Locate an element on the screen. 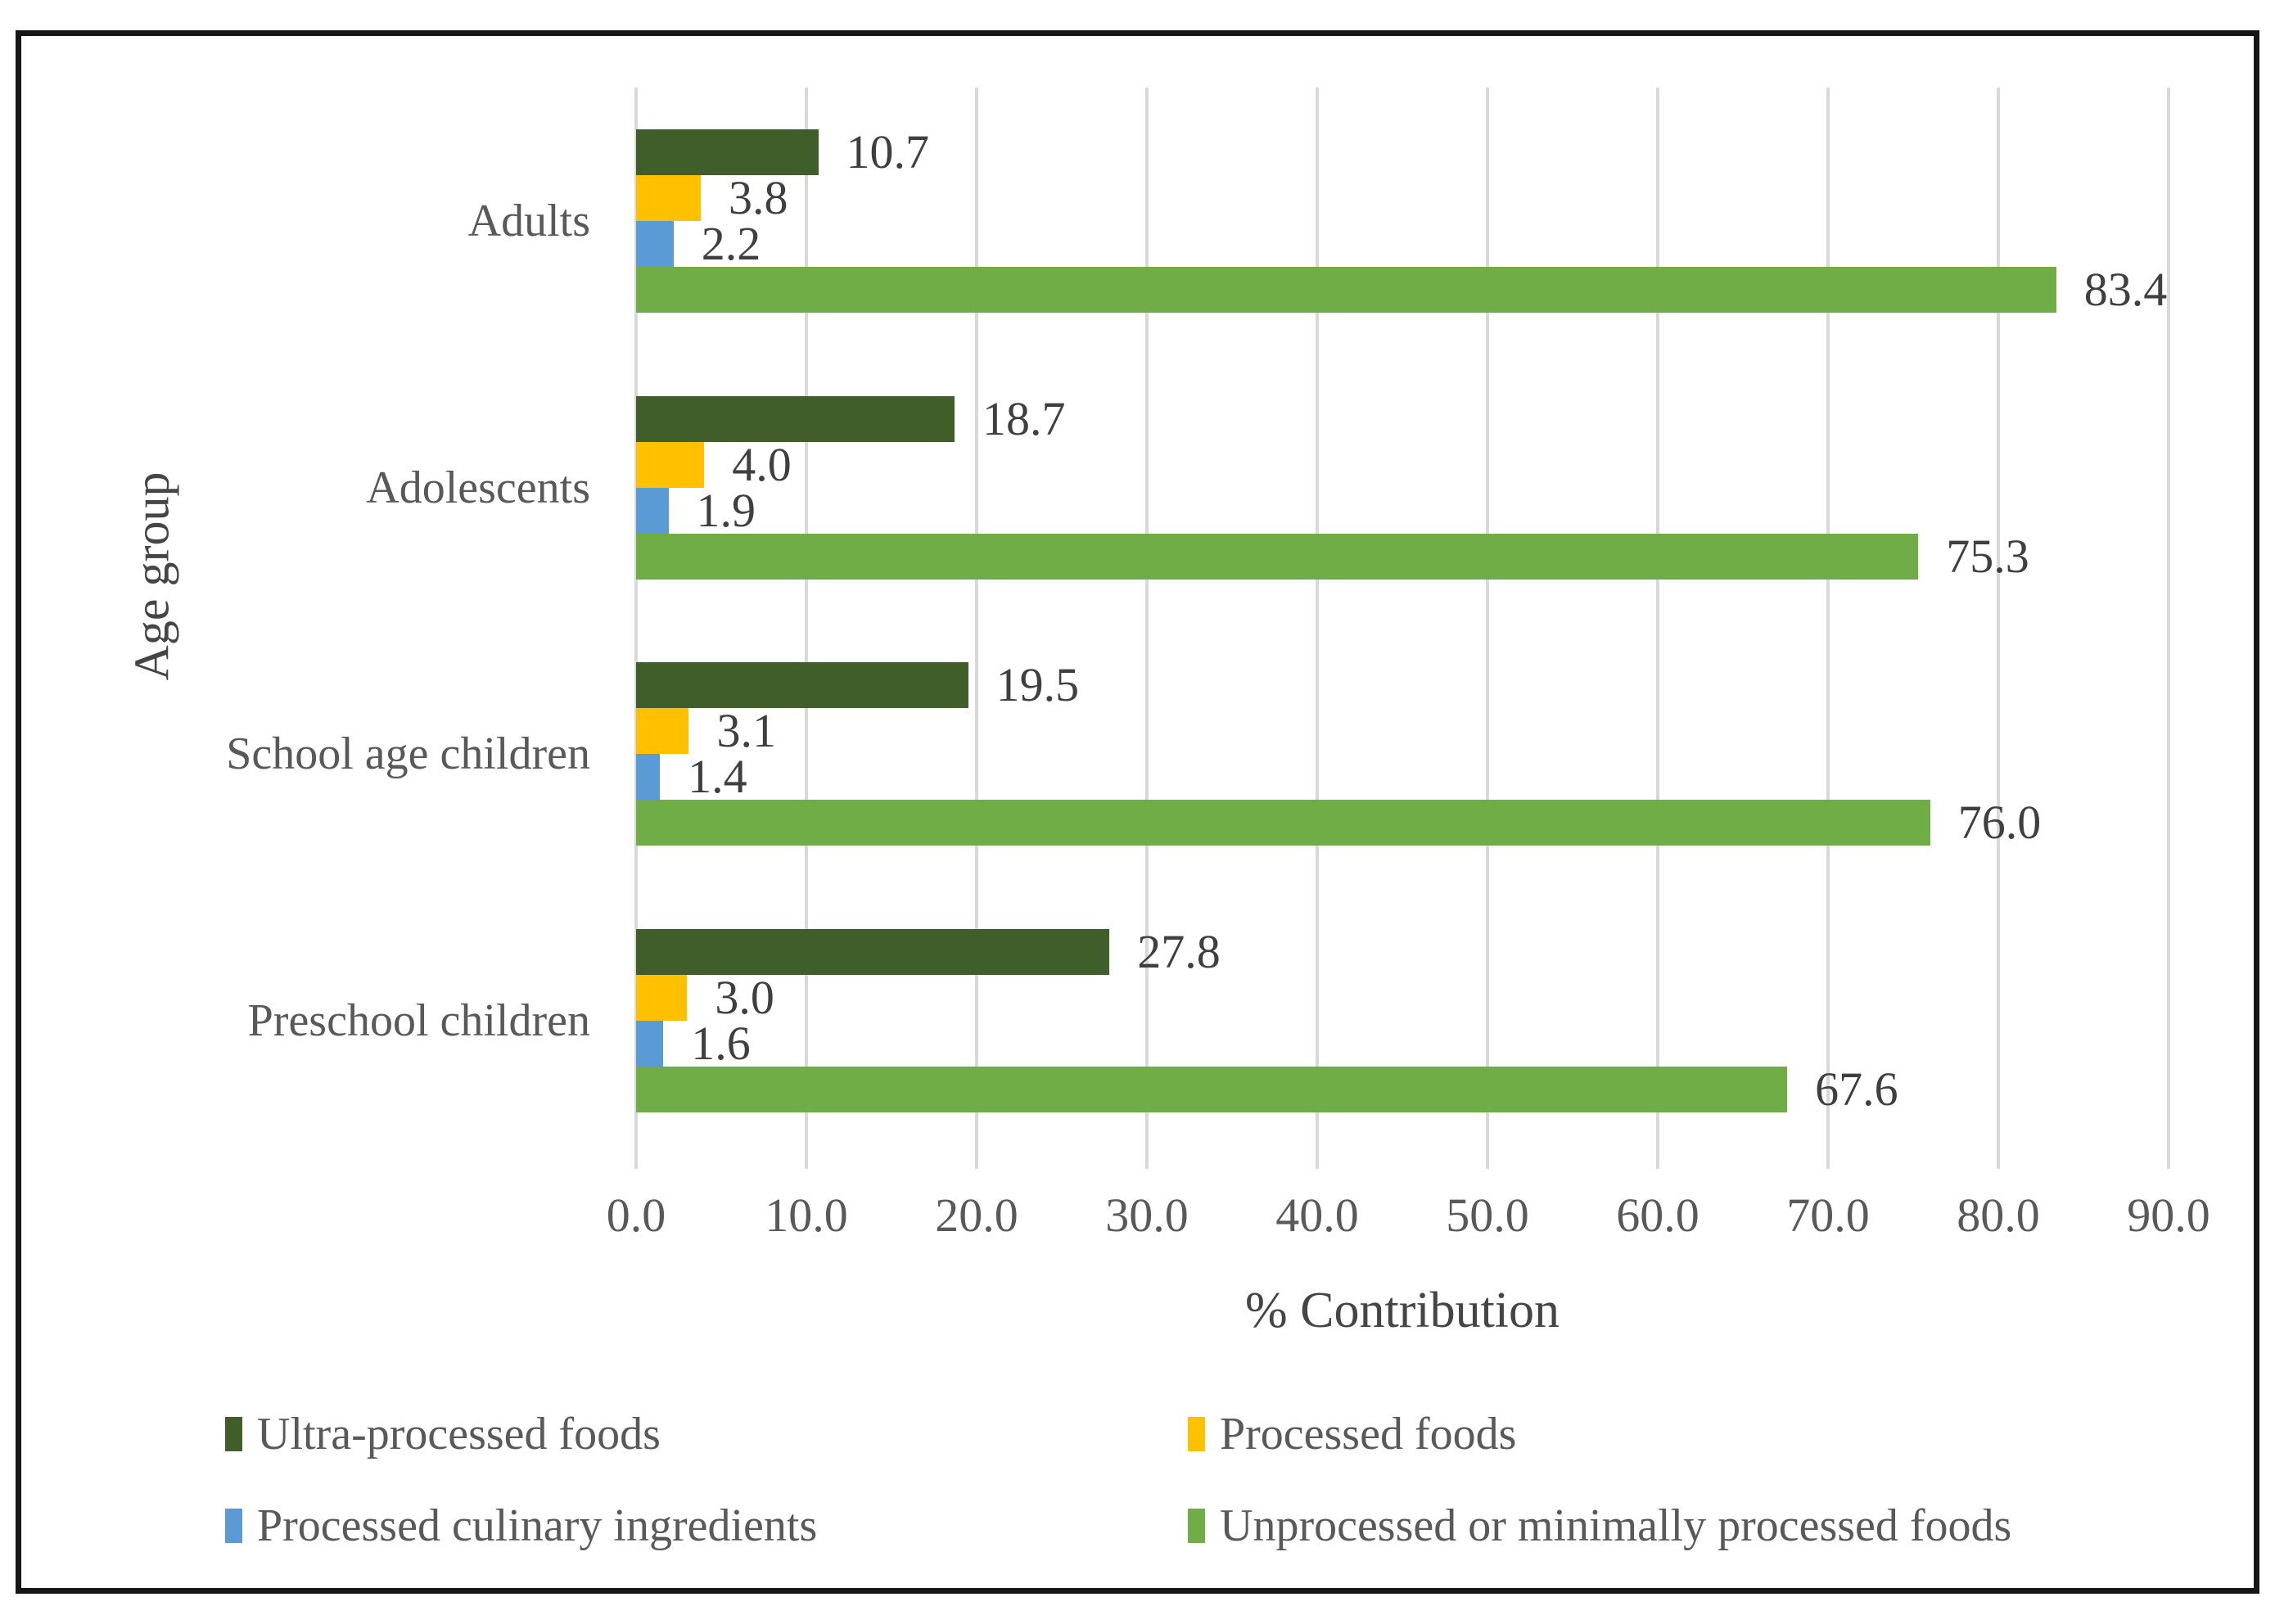  bar-value-label: 3.1 is located at coordinates (746, 731).